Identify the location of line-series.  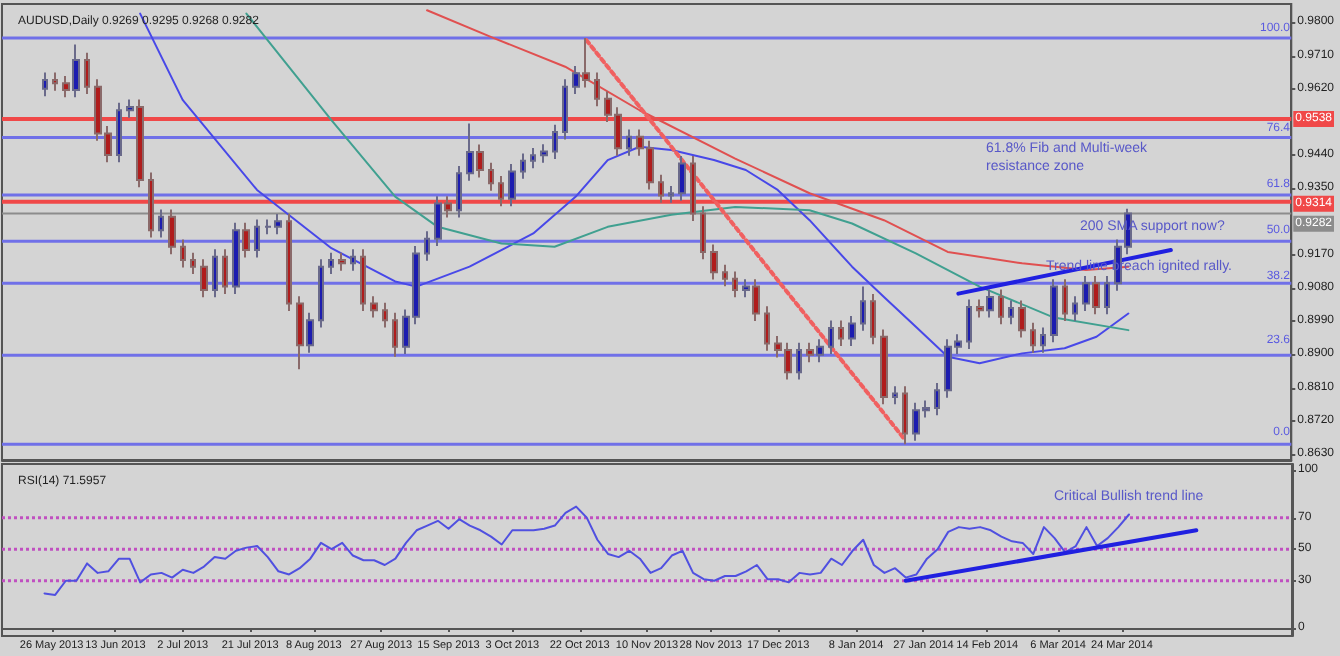
(586, 550).